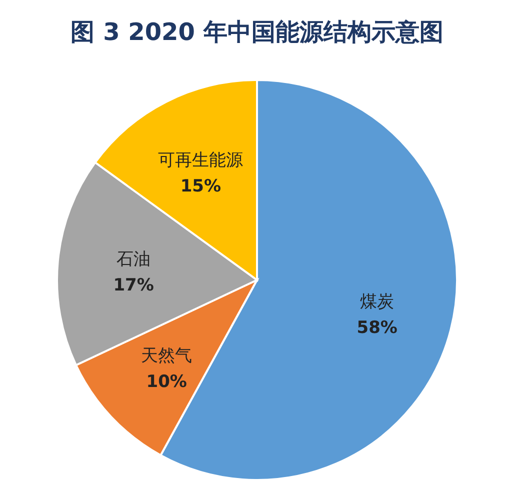 The width and height of the screenshot is (514, 500). Describe the element at coordinates (133, 259) in the screenshot. I see `slice-label: 石油` at that location.